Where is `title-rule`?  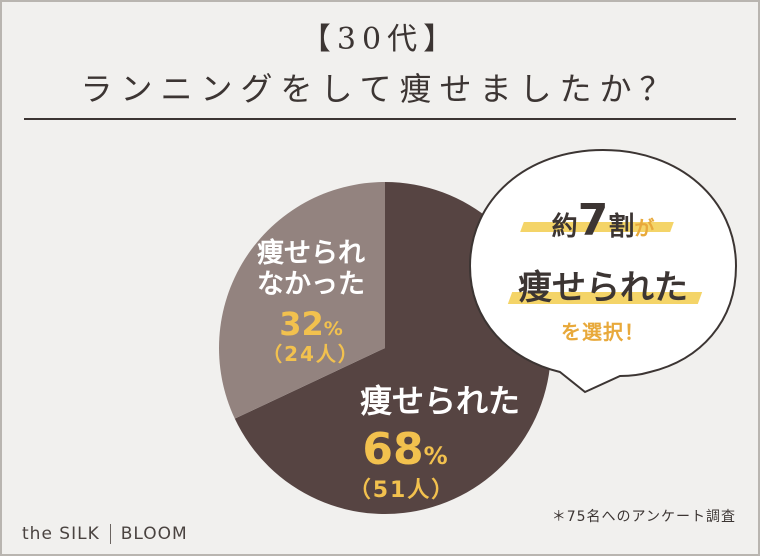
title-rule is located at coordinates (380, 119).